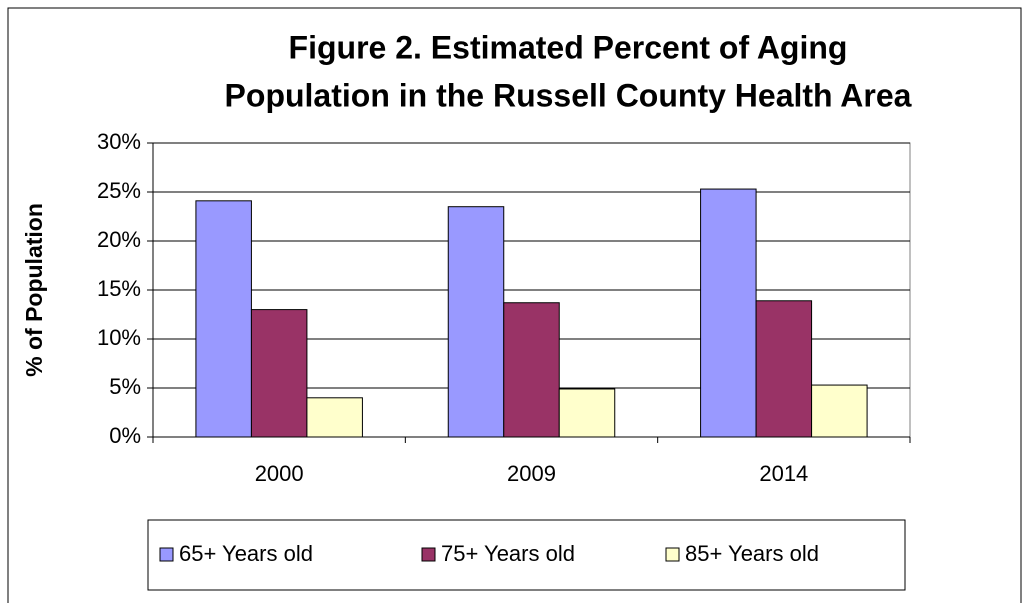  I want to click on chart-title: Figure 2. Estimated Percent of Aging, so click(568, 47).